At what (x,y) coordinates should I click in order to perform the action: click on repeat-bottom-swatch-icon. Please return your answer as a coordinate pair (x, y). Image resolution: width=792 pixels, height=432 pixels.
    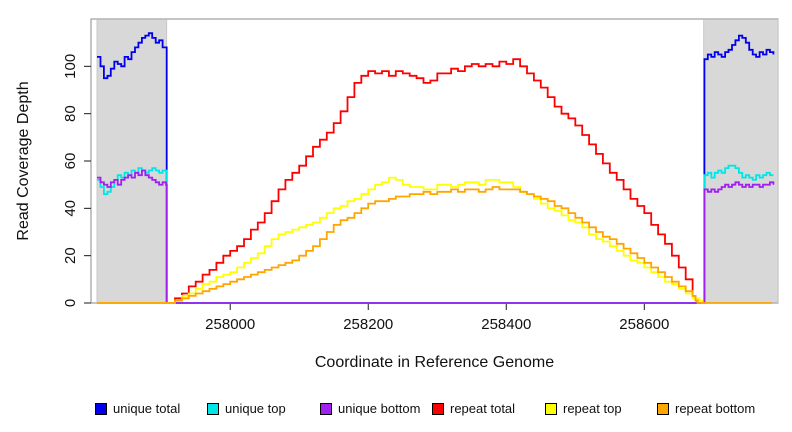
    Looking at the image, I should click on (663, 408).